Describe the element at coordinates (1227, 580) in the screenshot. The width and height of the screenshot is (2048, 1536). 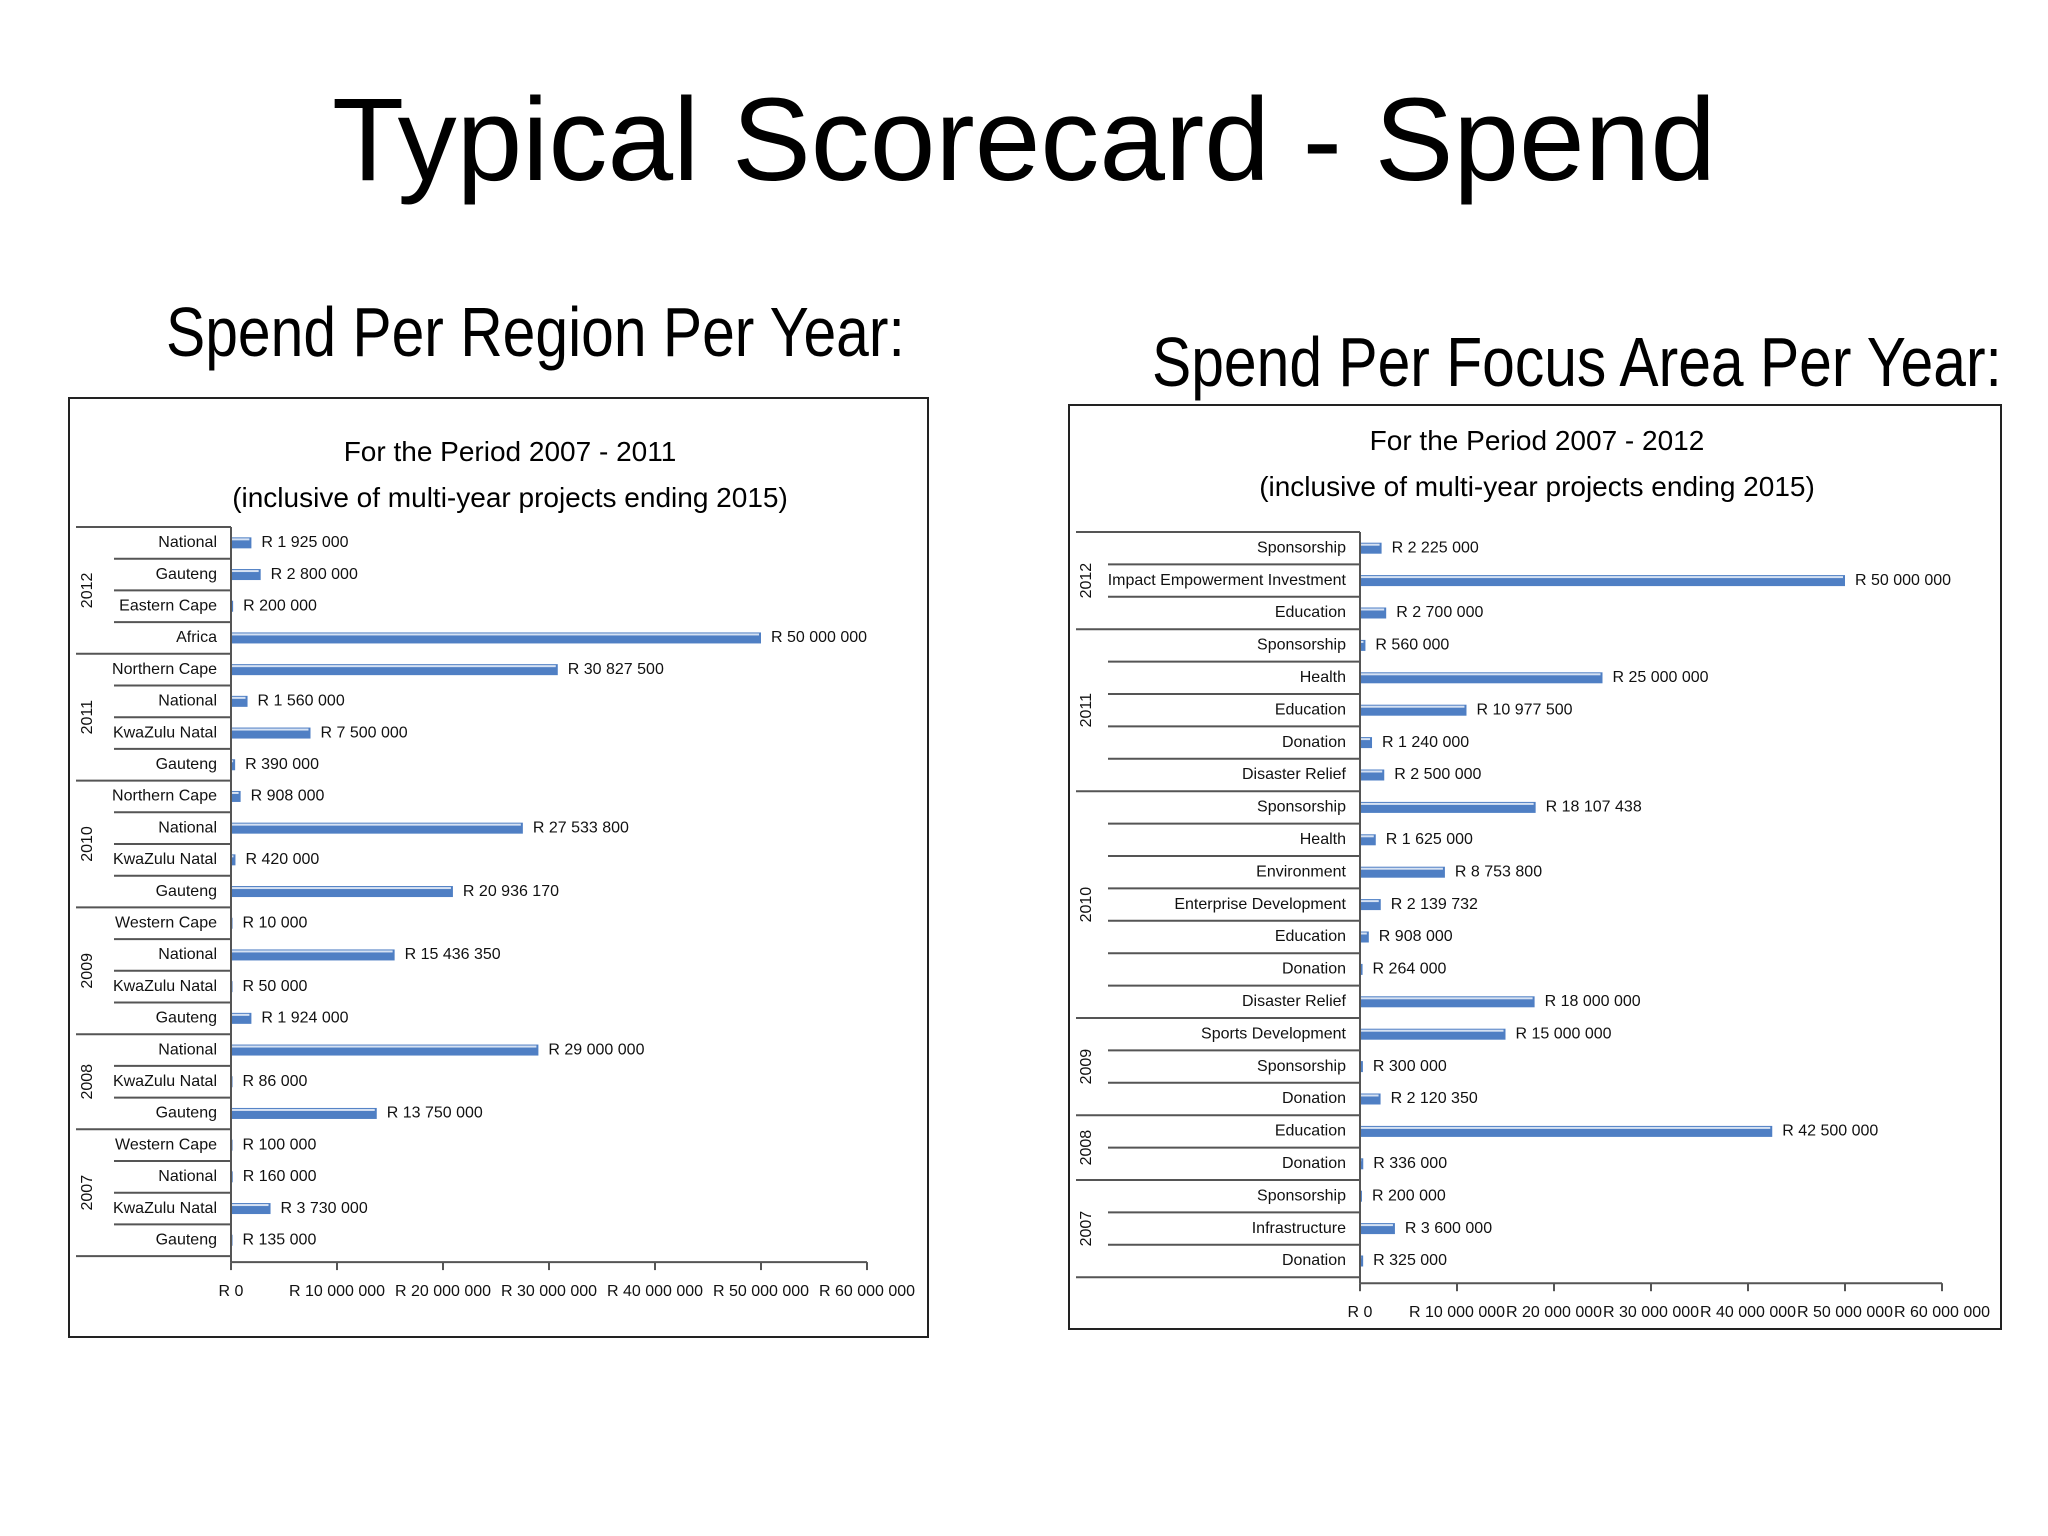
I see `category-label: Impact Empowerment Investment` at that location.